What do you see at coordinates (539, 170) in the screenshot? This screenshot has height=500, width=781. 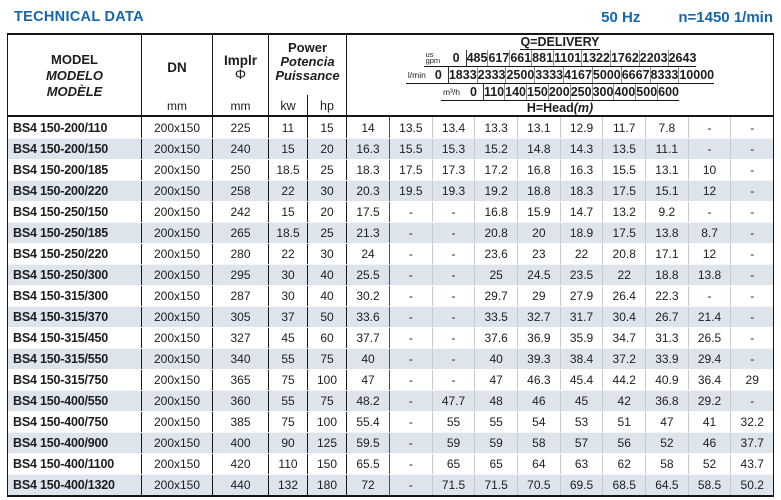 I see `head-value-cell: 16.8` at bounding box center [539, 170].